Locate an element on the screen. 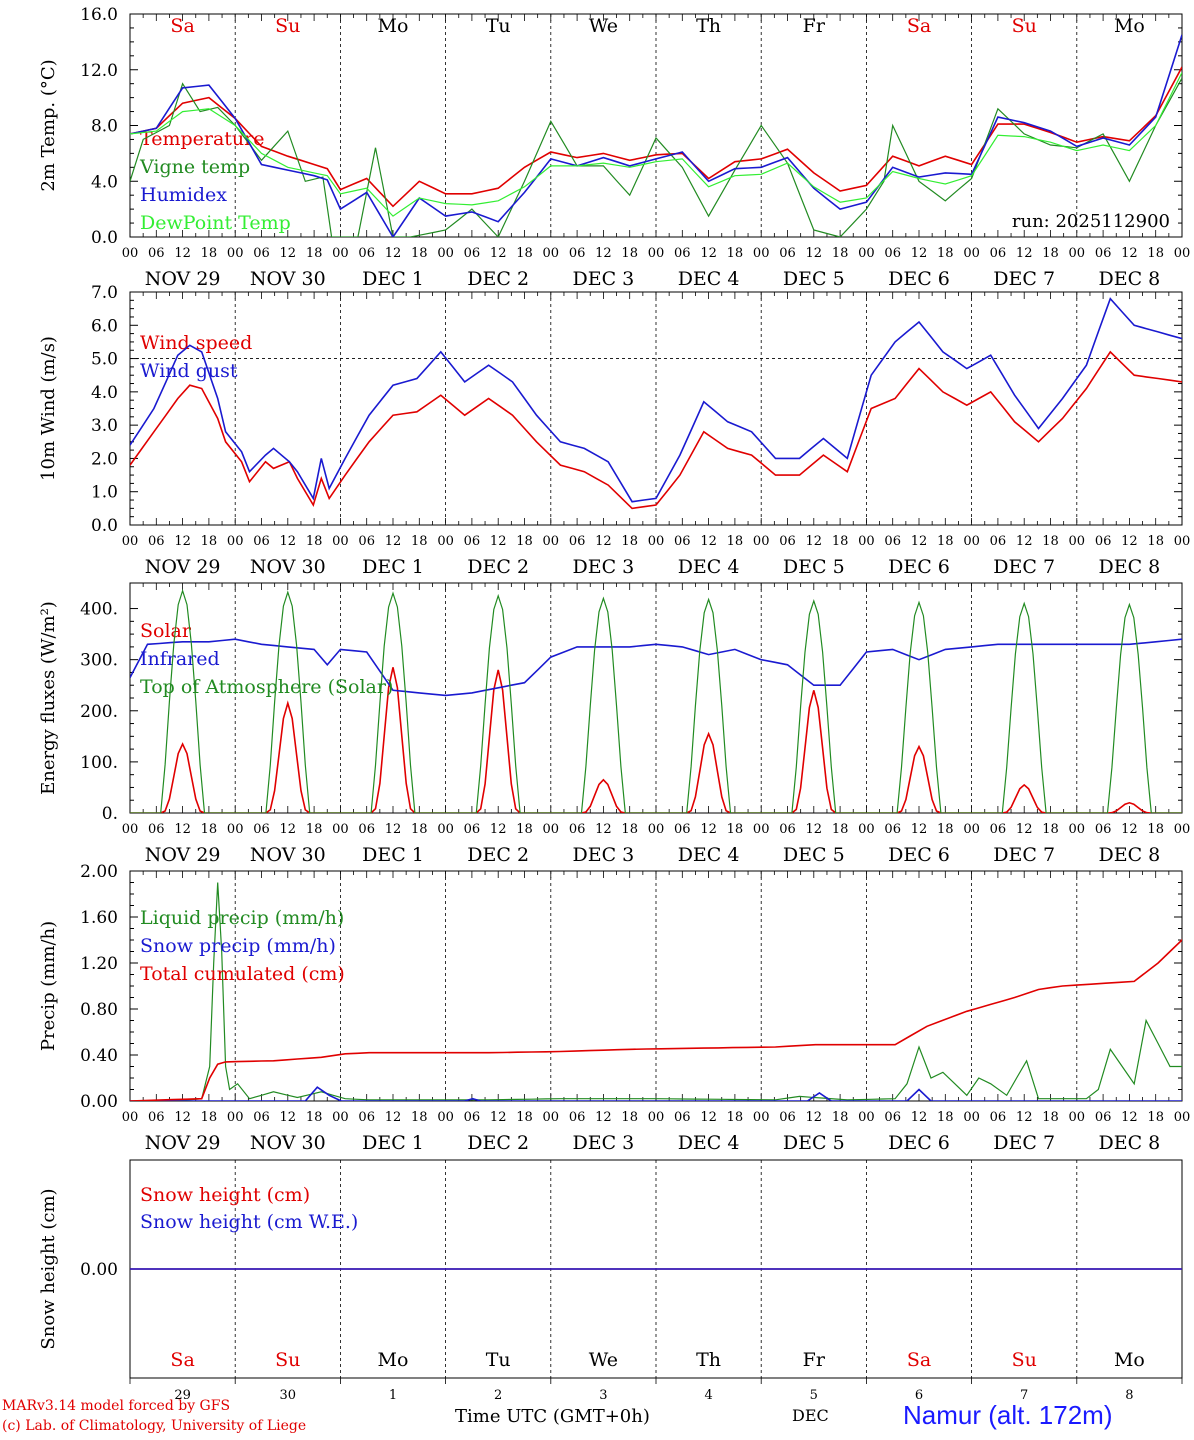 Image resolution: width=1194 pixels, height=1440 pixels. precip-date-label: DEC 4 is located at coordinates (709, 1143).